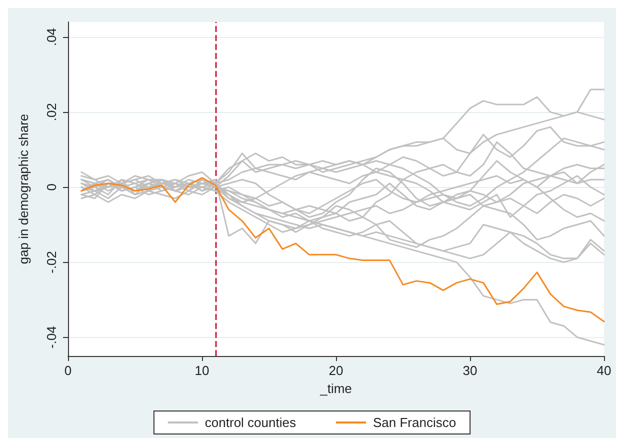 Image resolution: width=624 pixels, height=446 pixels. I want to click on x-tick-label: 0, so click(68, 370).